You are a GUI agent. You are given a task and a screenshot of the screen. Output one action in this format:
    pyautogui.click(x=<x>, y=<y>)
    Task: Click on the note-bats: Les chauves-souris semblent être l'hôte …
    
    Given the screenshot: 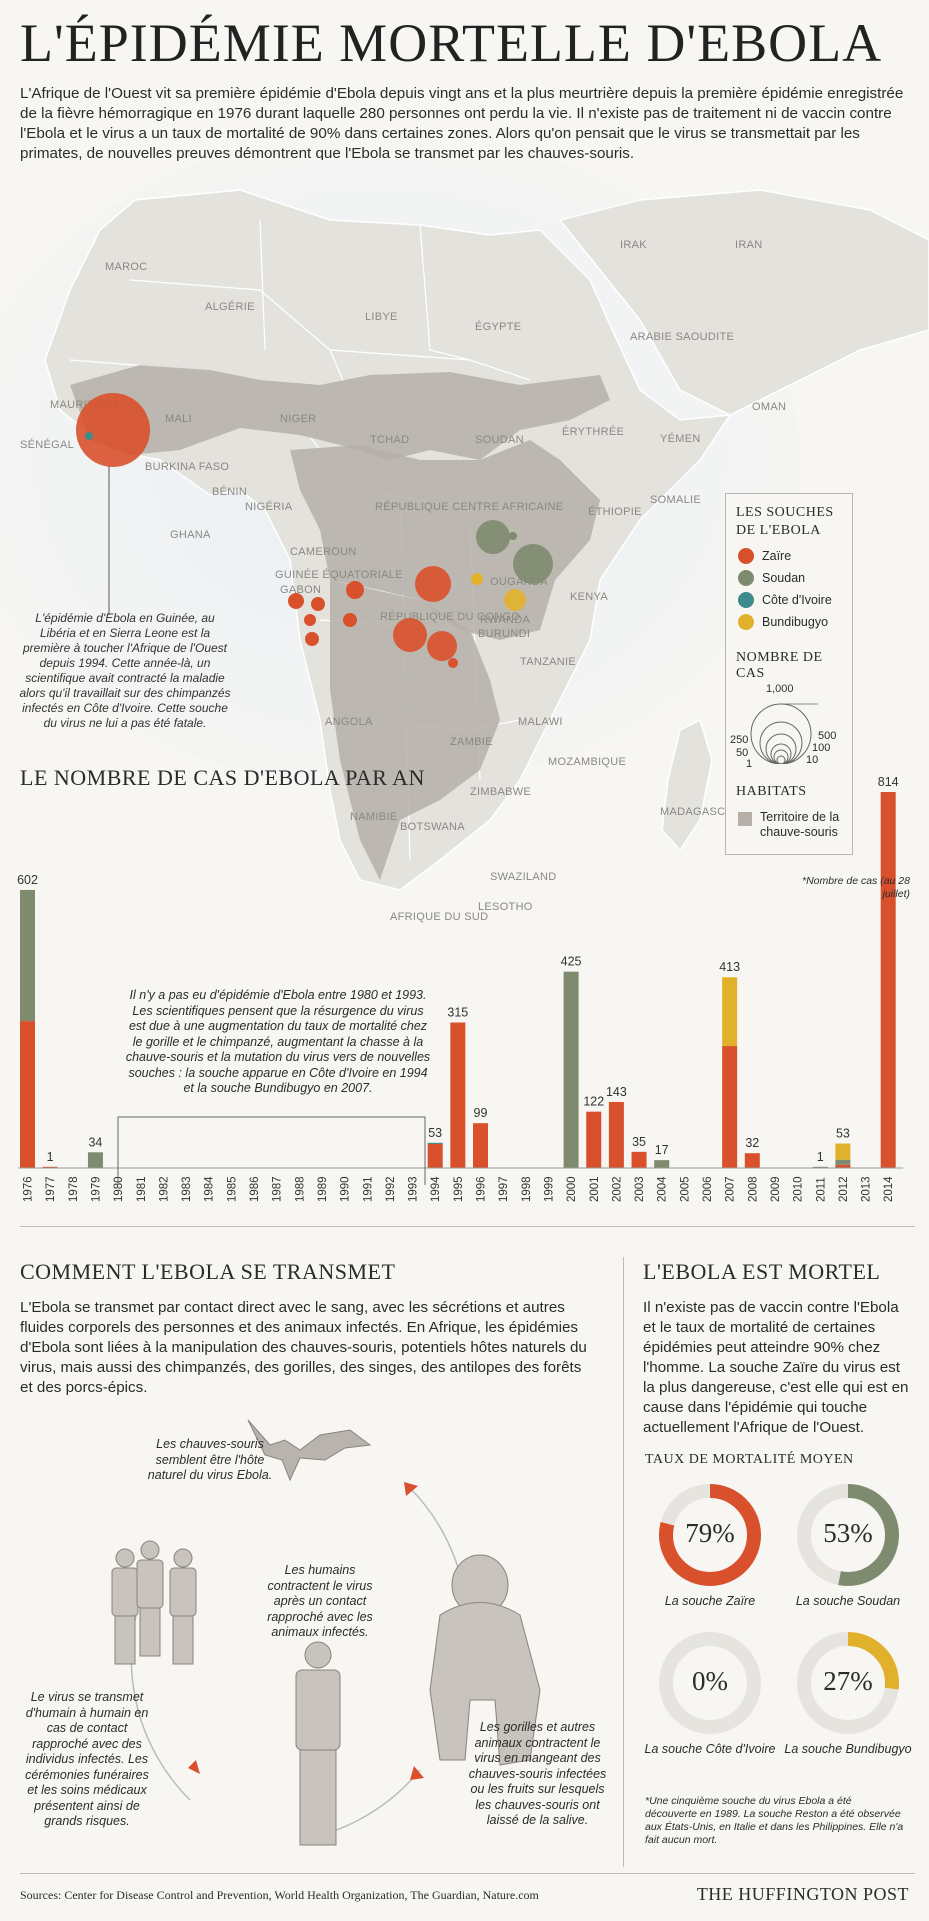 What is the action you would take?
    pyautogui.click(x=210, y=1459)
    